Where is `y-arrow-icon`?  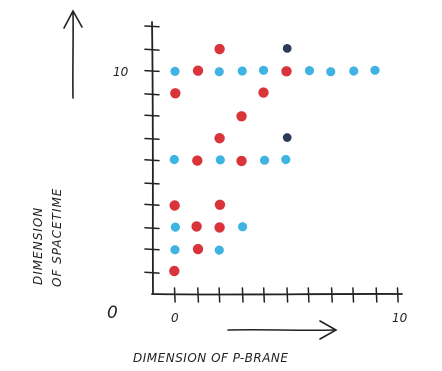 y-arrow-icon is located at coordinates (73, 54).